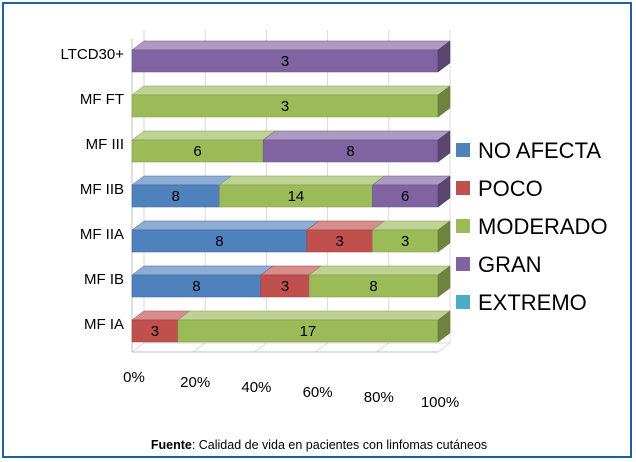 The image size is (636, 462). I want to click on category-label: MF III, so click(105, 144).